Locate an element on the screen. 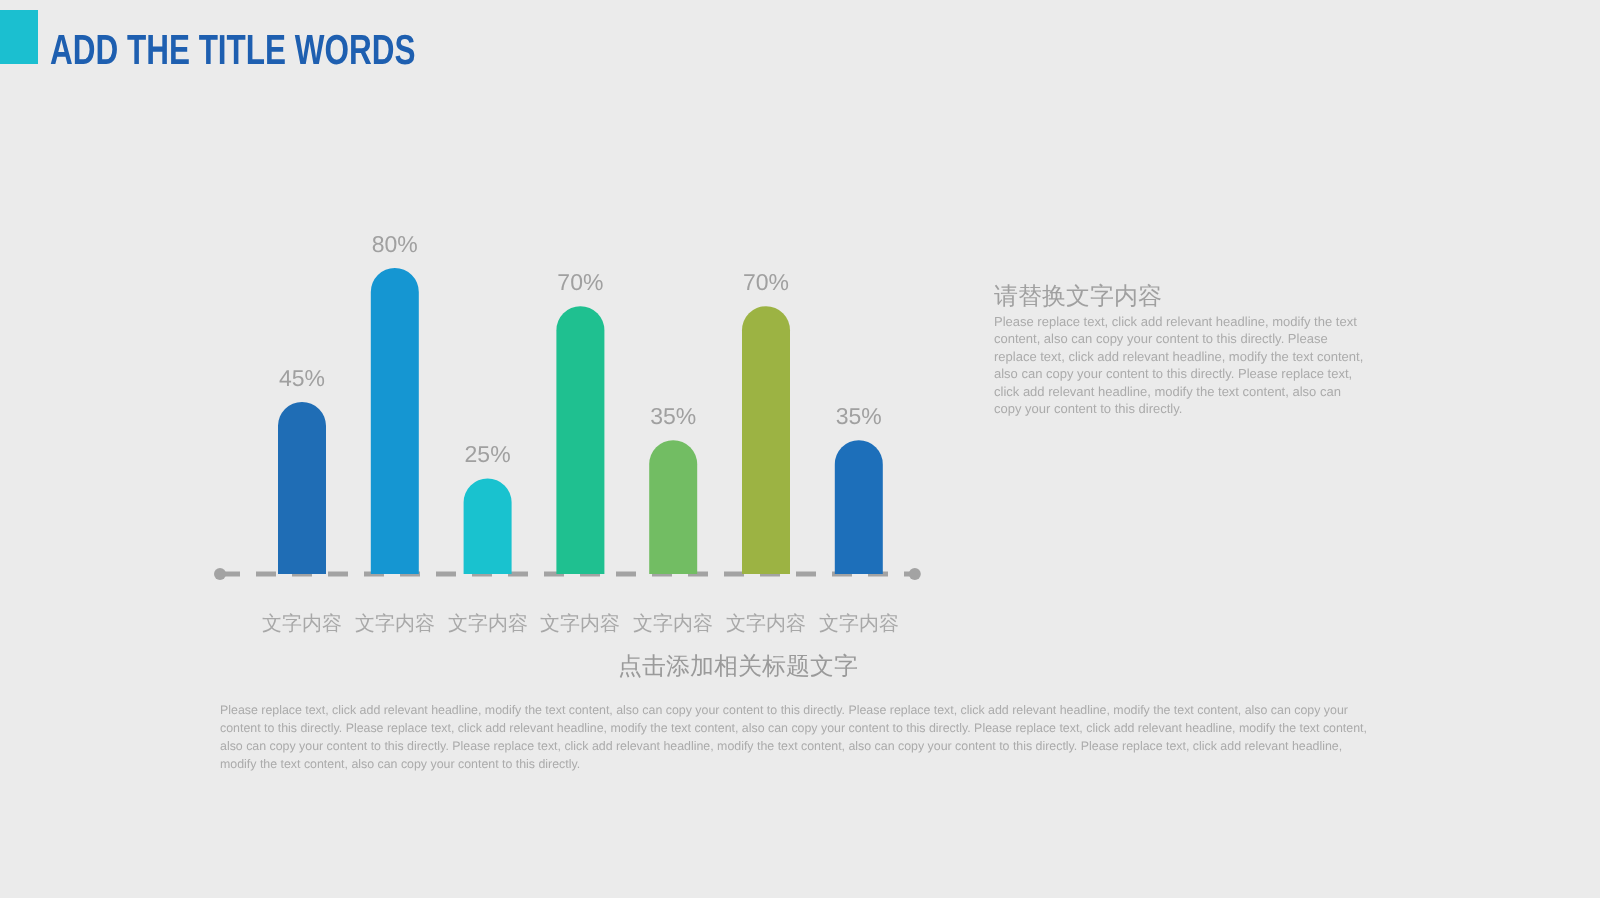 Image resolution: width=1600 pixels, height=898 pixels. chart-title: ADD THE TITLE WORDS is located at coordinates (233, 49).